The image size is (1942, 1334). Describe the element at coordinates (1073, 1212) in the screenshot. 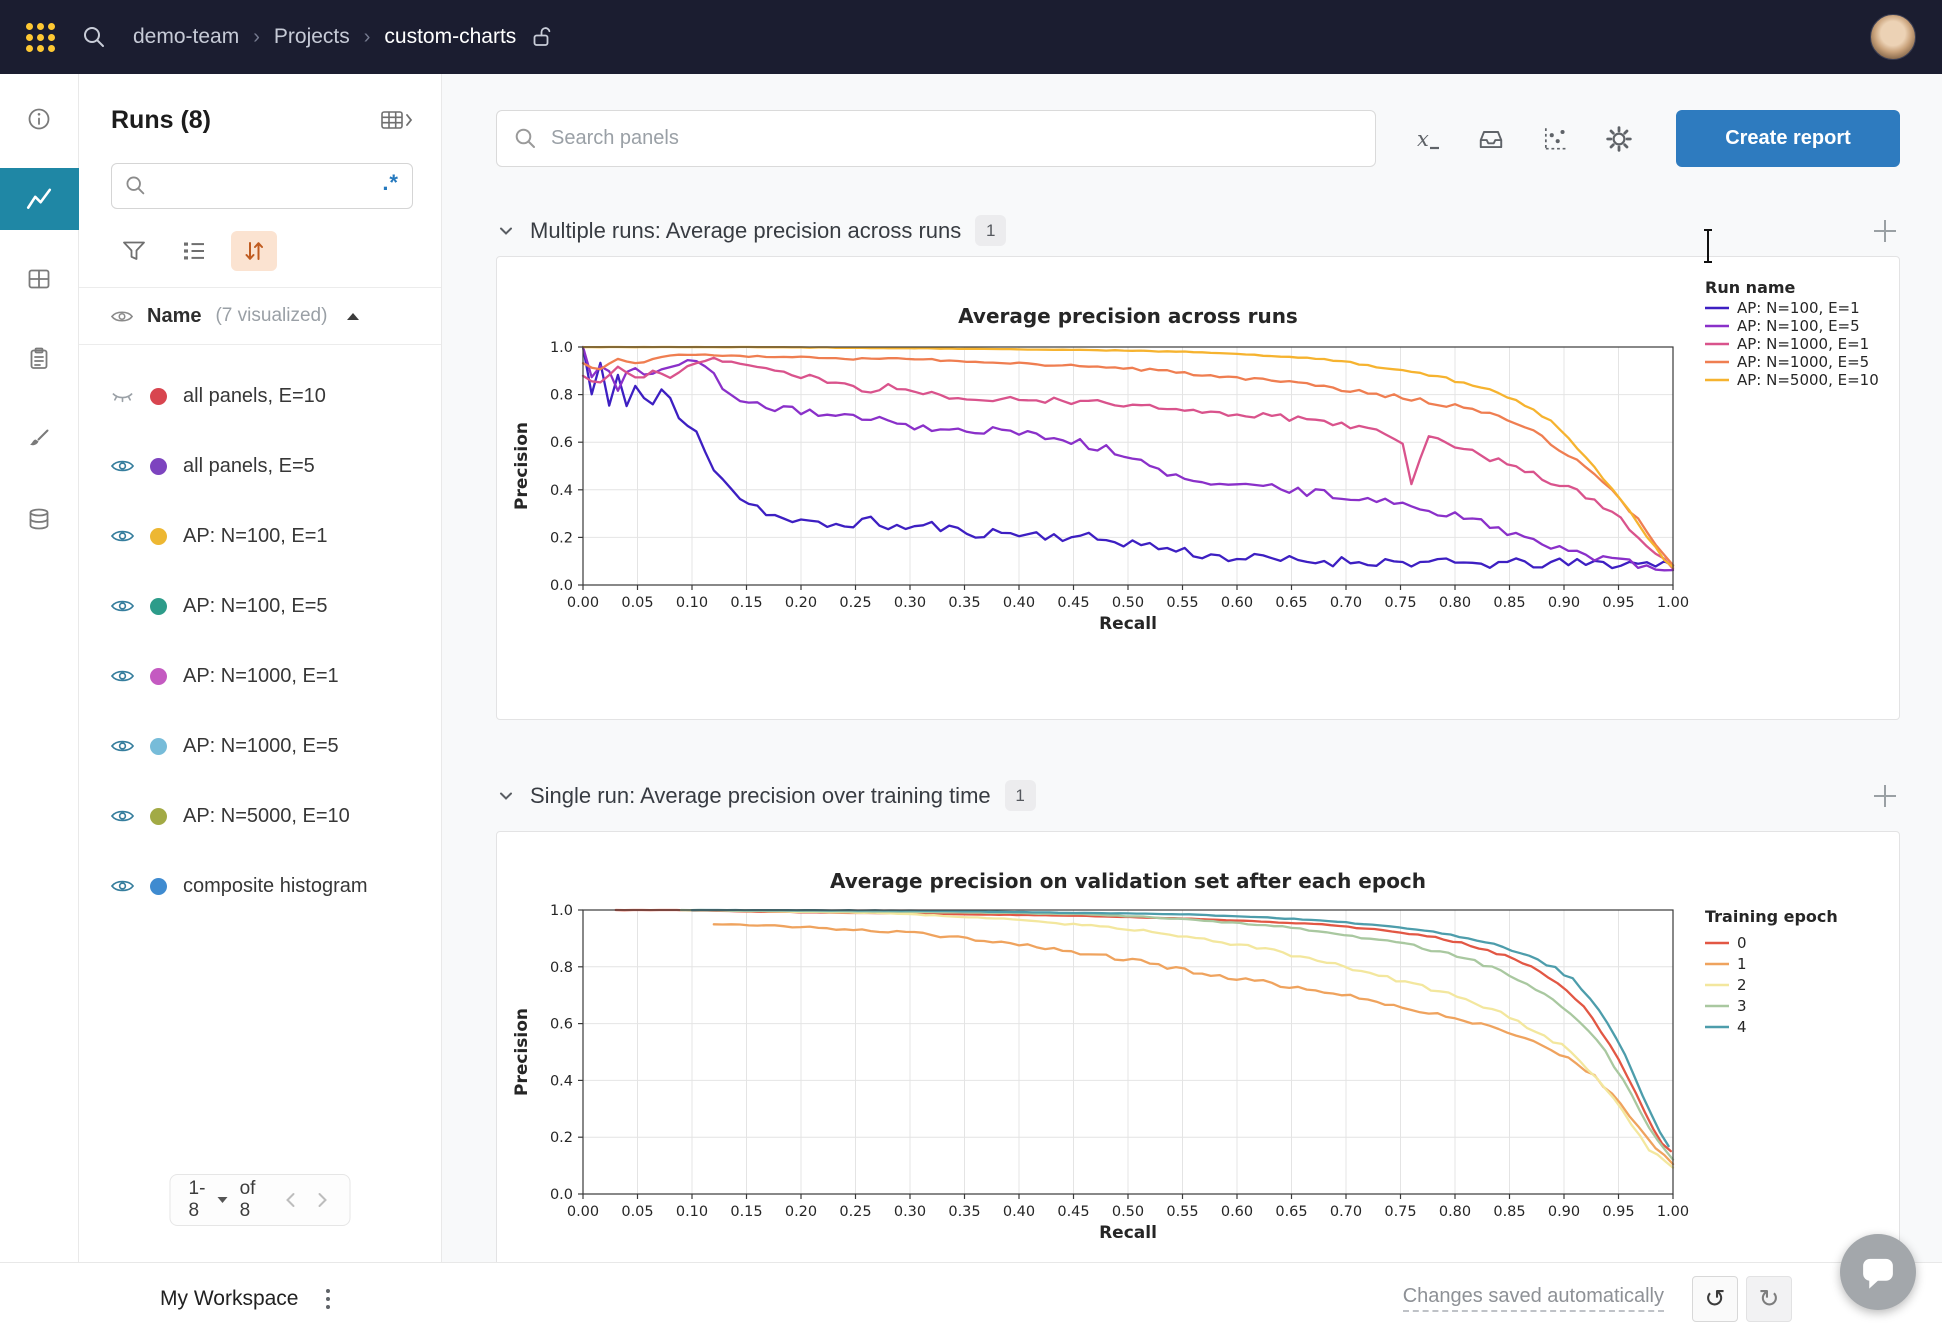

I see `svg-text: 0.45` at that location.